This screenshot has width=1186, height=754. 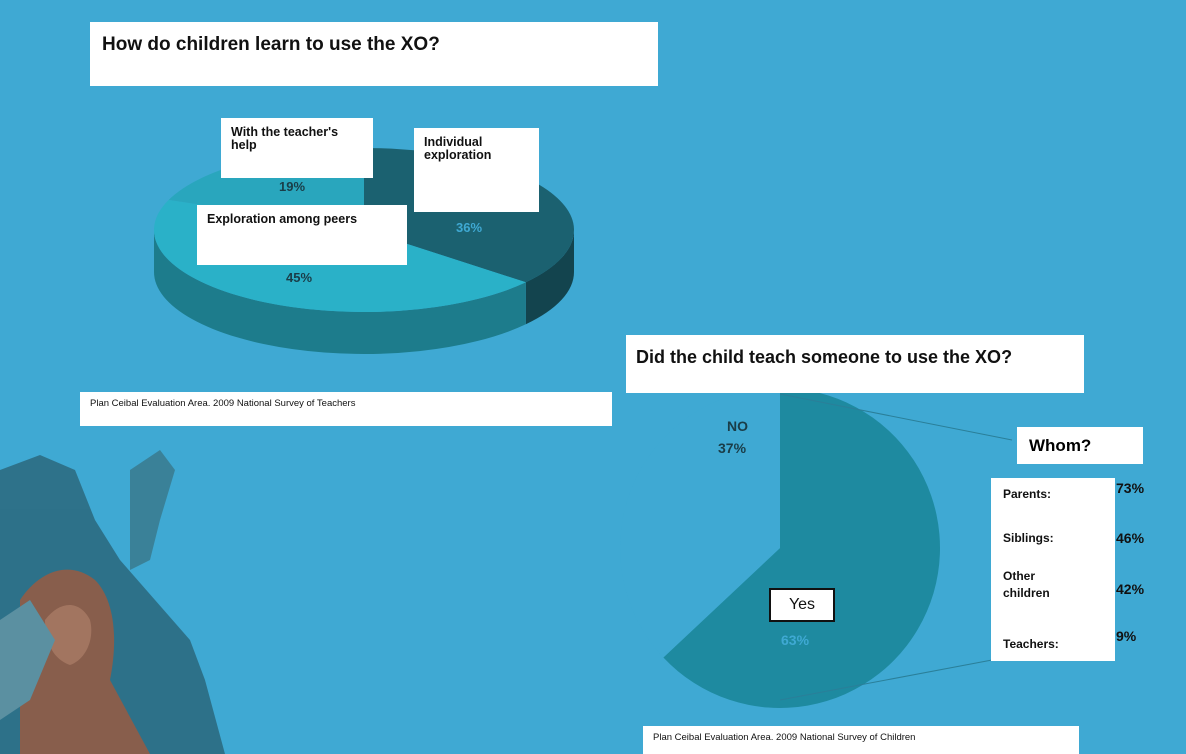 What do you see at coordinates (699, 523) in the screenshot?
I see `pie-slice-no` at bounding box center [699, 523].